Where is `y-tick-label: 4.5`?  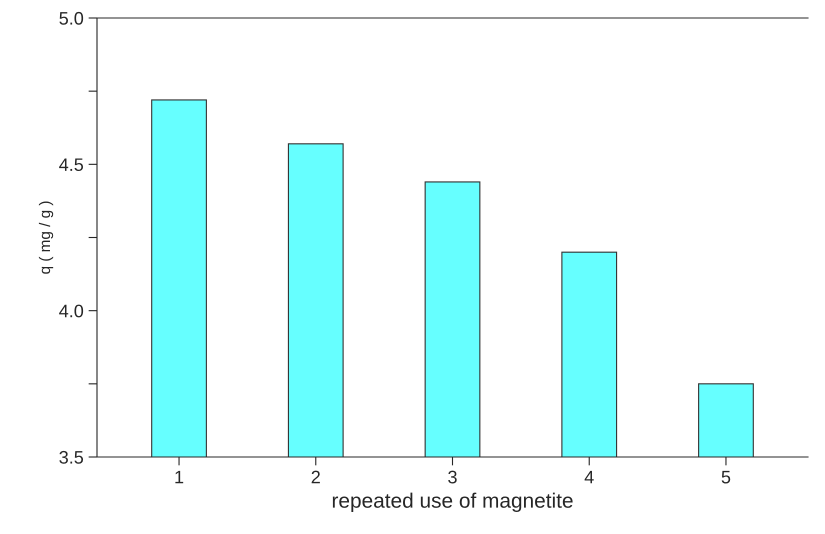 y-tick-label: 4.5 is located at coordinates (71, 165).